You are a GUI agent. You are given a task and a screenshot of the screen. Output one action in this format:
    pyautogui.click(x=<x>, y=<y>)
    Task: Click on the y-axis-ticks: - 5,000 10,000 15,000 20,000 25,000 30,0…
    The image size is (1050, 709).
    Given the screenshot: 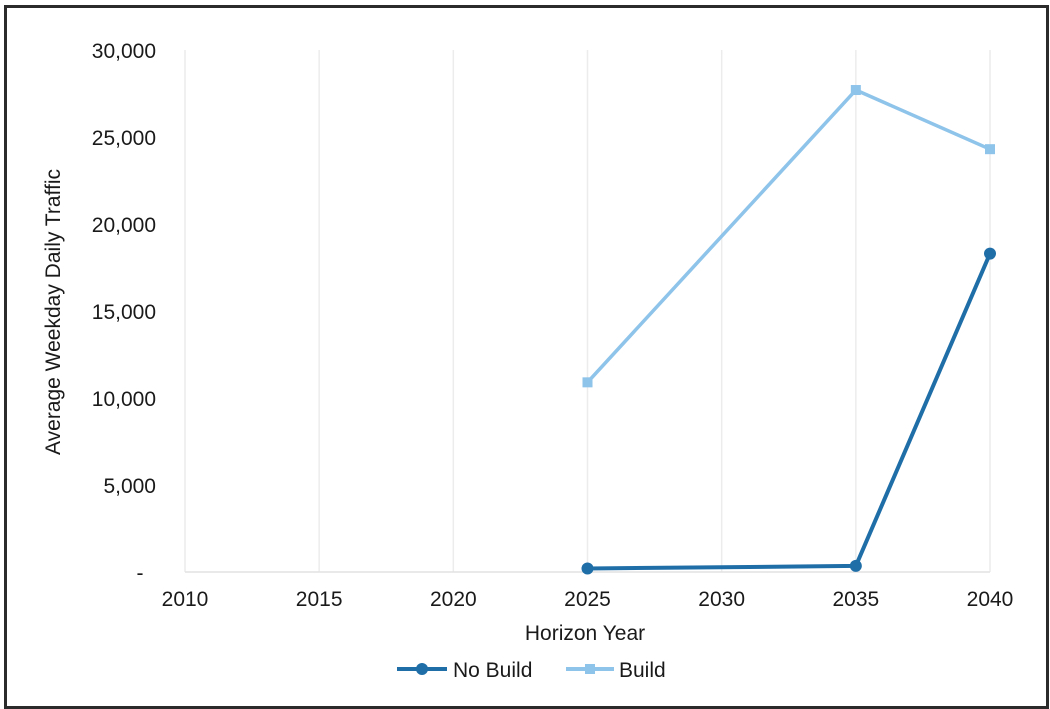 What is the action you would take?
    pyautogui.click(x=124, y=312)
    